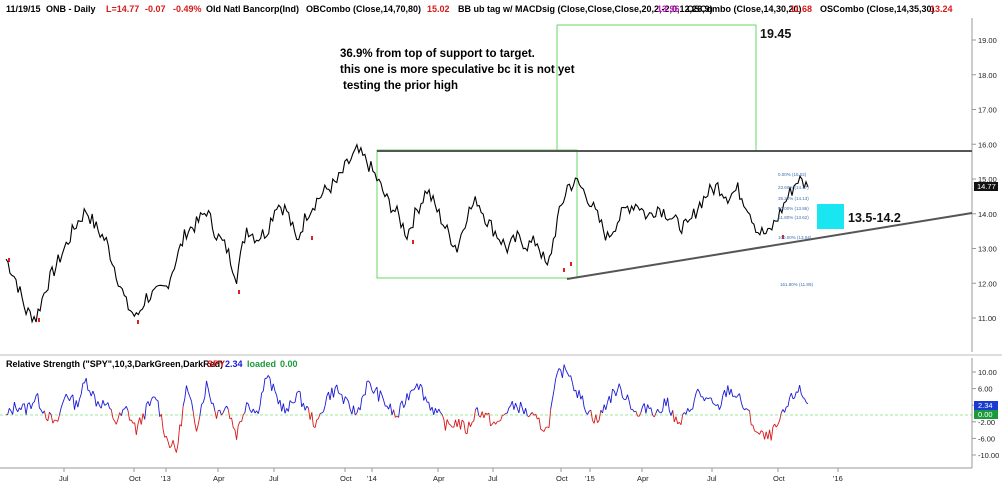 This screenshot has height=493, width=1002. Describe the element at coordinates (400, 86) in the screenshot. I see `note-line-3: testing the prior high` at that location.